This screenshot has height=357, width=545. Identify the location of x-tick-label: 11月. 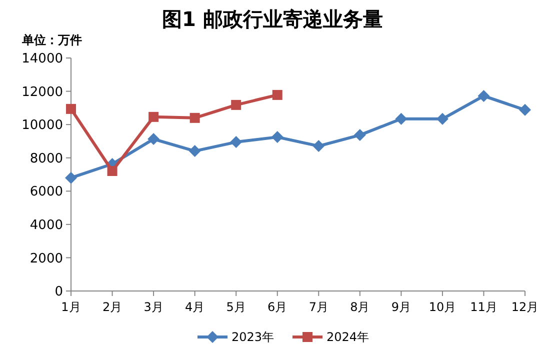
(484, 307).